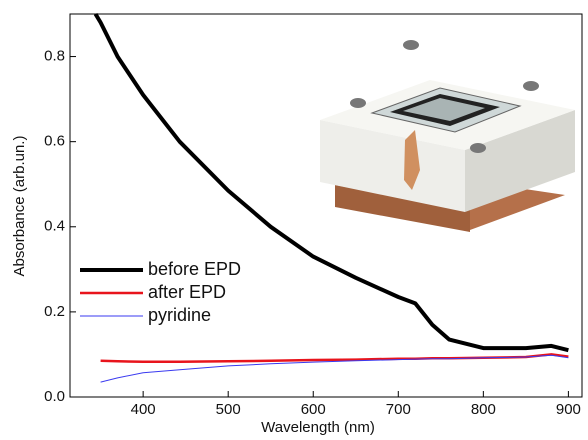 The image size is (588, 440). Describe the element at coordinates (412, 160) in the screenshot. I see `contact-tab` at that location.